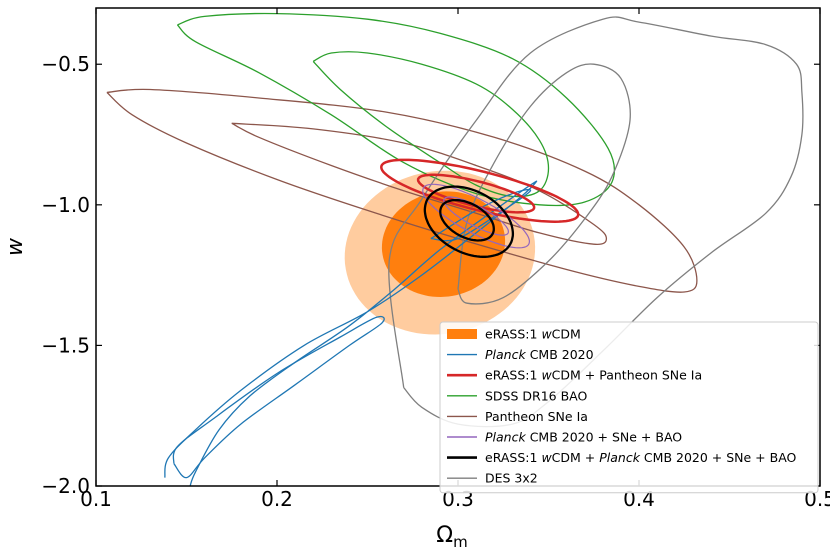 The height and width of the screenshot is (554, 830). What do you see at coordinates (539, 354) in the screenshot?
I see `legend-label-planck: Planck CMB 2020` at bounding box center [539, 354].